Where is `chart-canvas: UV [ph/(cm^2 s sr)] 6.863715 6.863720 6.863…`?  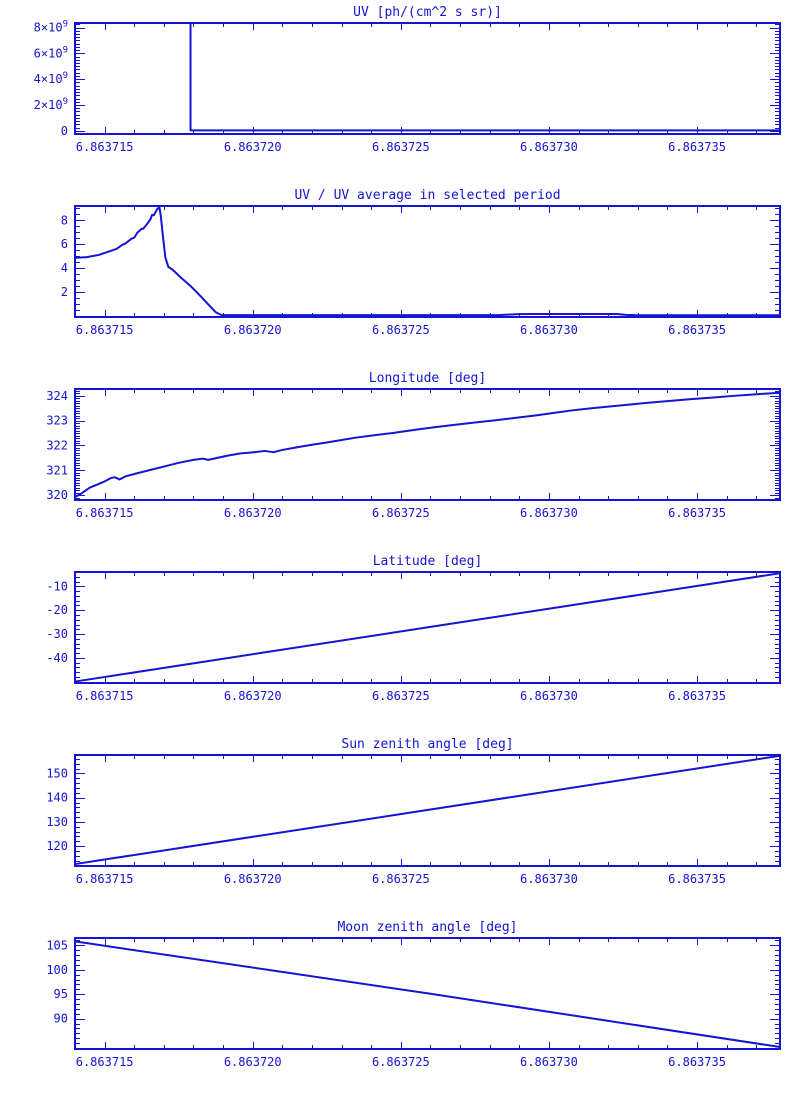
chart-canvas: UV [ph/(cm^2 s sr)] 6.863715 6.863720 6.863… is located at coordinates (407, 79).